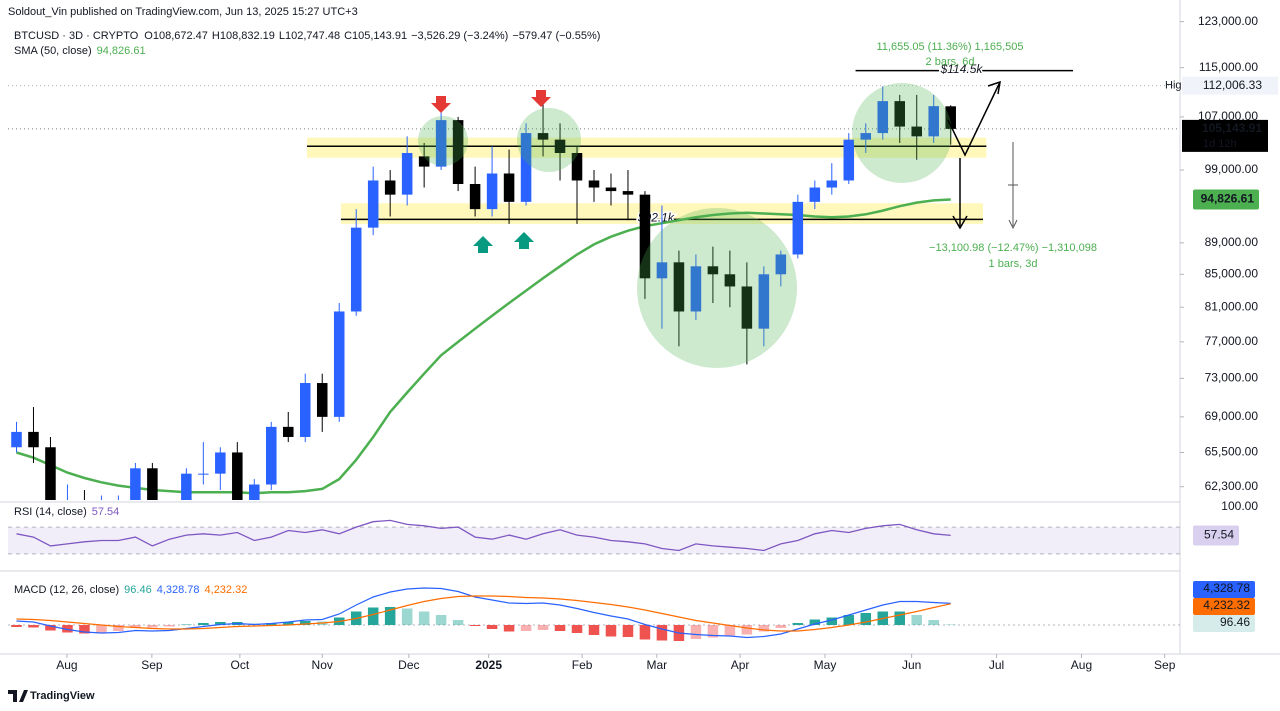 The height and width of the screenshot is (711, 1280). I want to click on y-tick-label: 77,000.00, so click(1232, 341).